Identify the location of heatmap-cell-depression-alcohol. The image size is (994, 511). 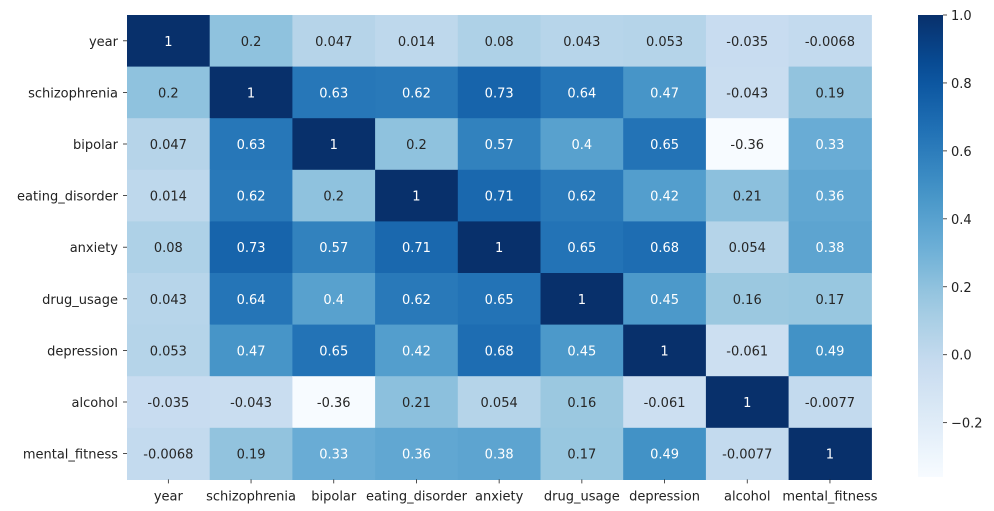
(747, 350).